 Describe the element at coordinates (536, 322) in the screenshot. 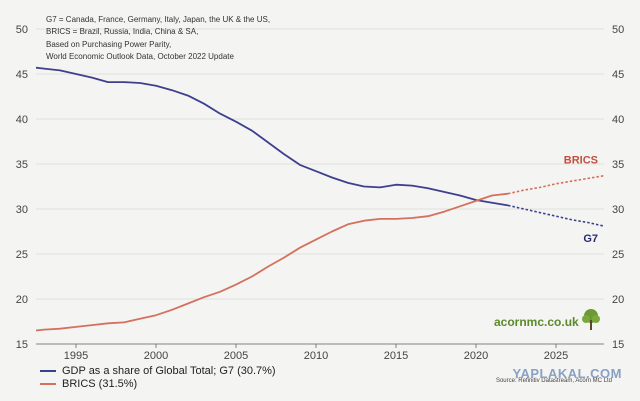

I see `brand-name: acornmc.co.uk` at that location.